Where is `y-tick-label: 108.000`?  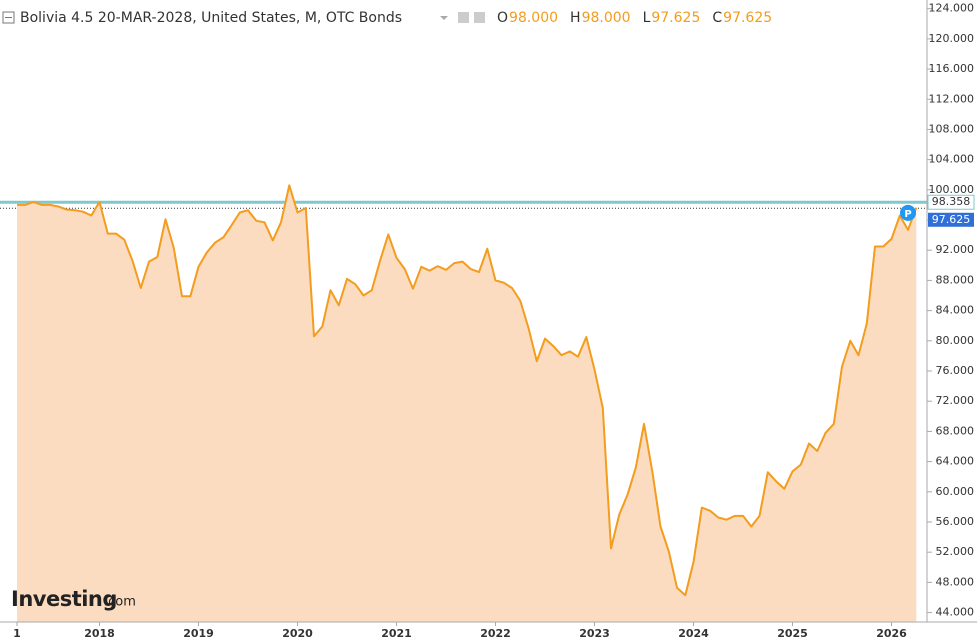 y-tick-label: 108.000 is located at coordinates (952, 128).